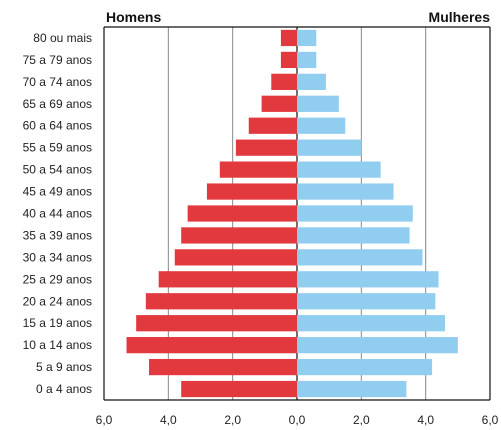  I want to click on right-title: Mulheres, so click(460, 17).